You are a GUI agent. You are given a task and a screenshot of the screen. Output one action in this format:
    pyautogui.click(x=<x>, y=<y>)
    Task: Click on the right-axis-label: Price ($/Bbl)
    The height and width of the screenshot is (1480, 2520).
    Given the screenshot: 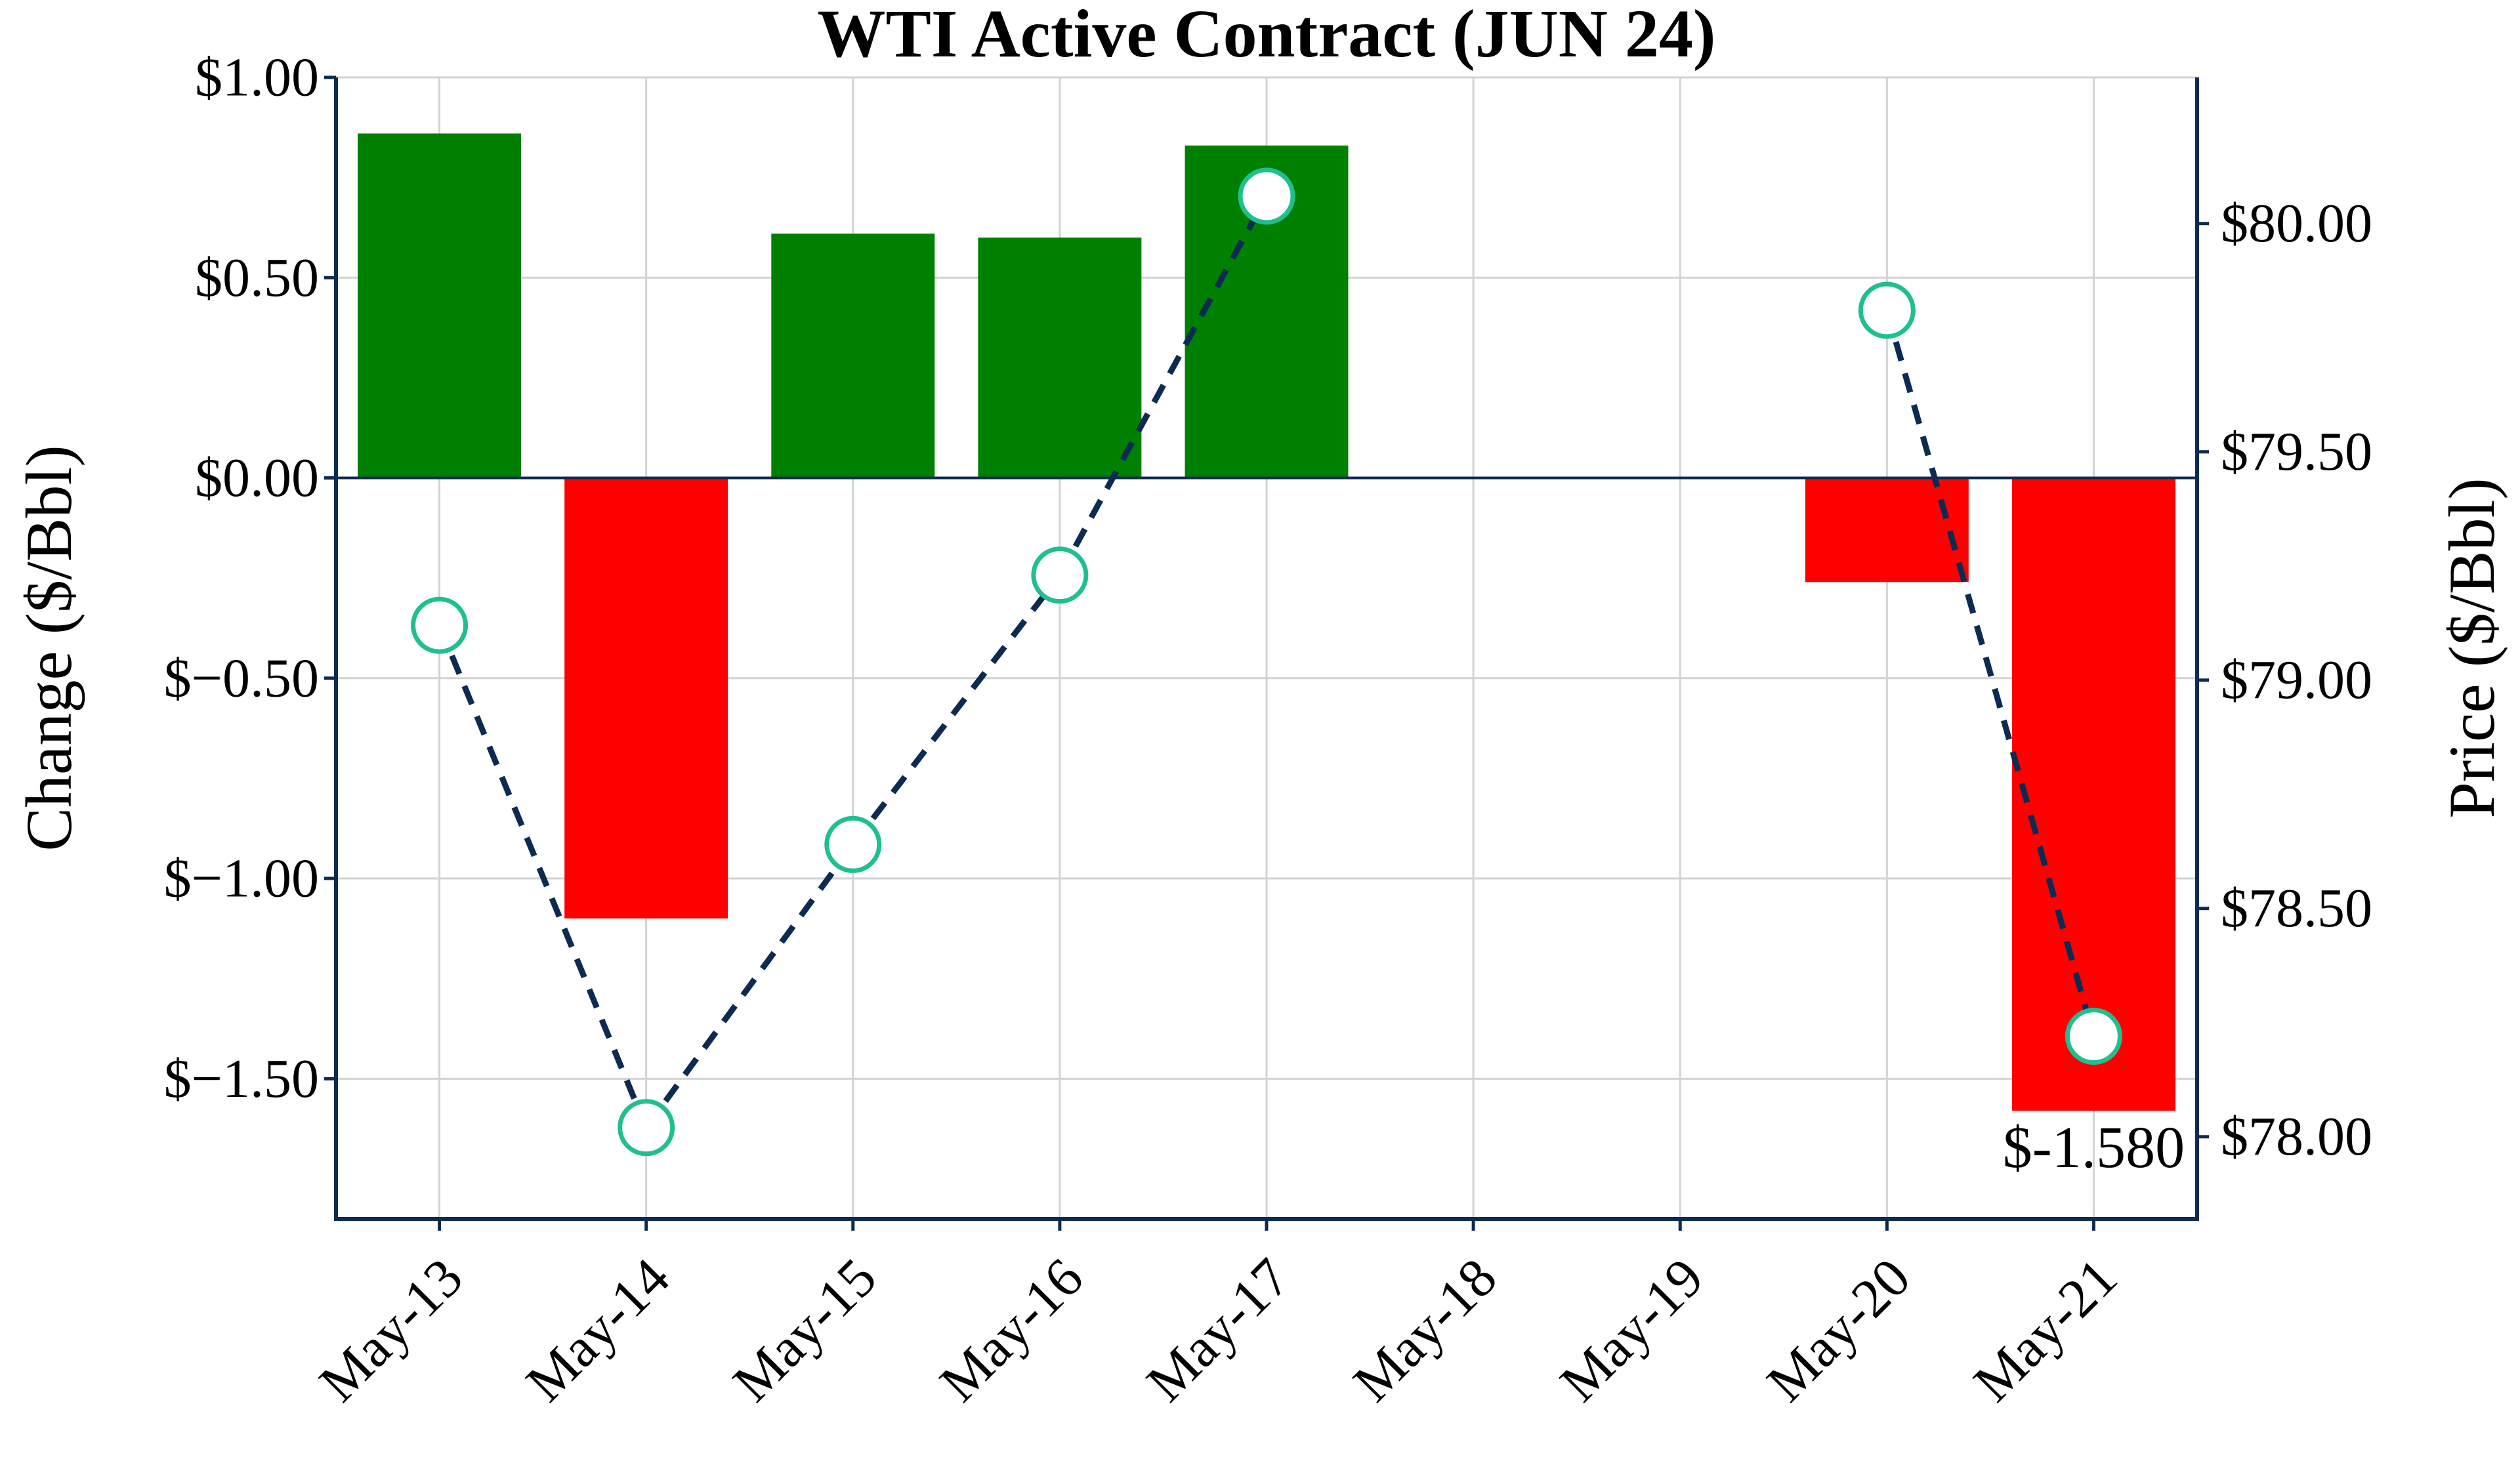 What is the action you would take?
    pyautogui.click(x=2471, y=648)
    